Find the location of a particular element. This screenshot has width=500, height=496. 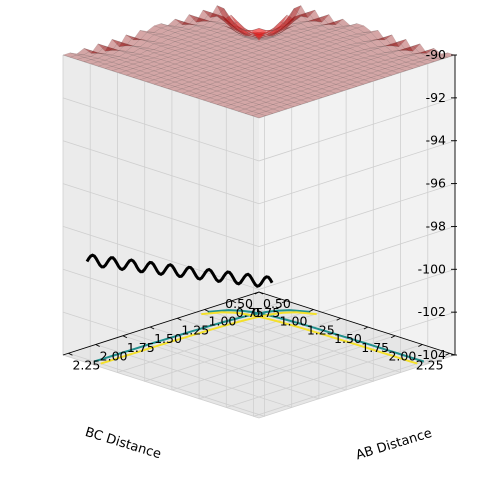

bc-tick-mark is located at coordinates (447, 354).